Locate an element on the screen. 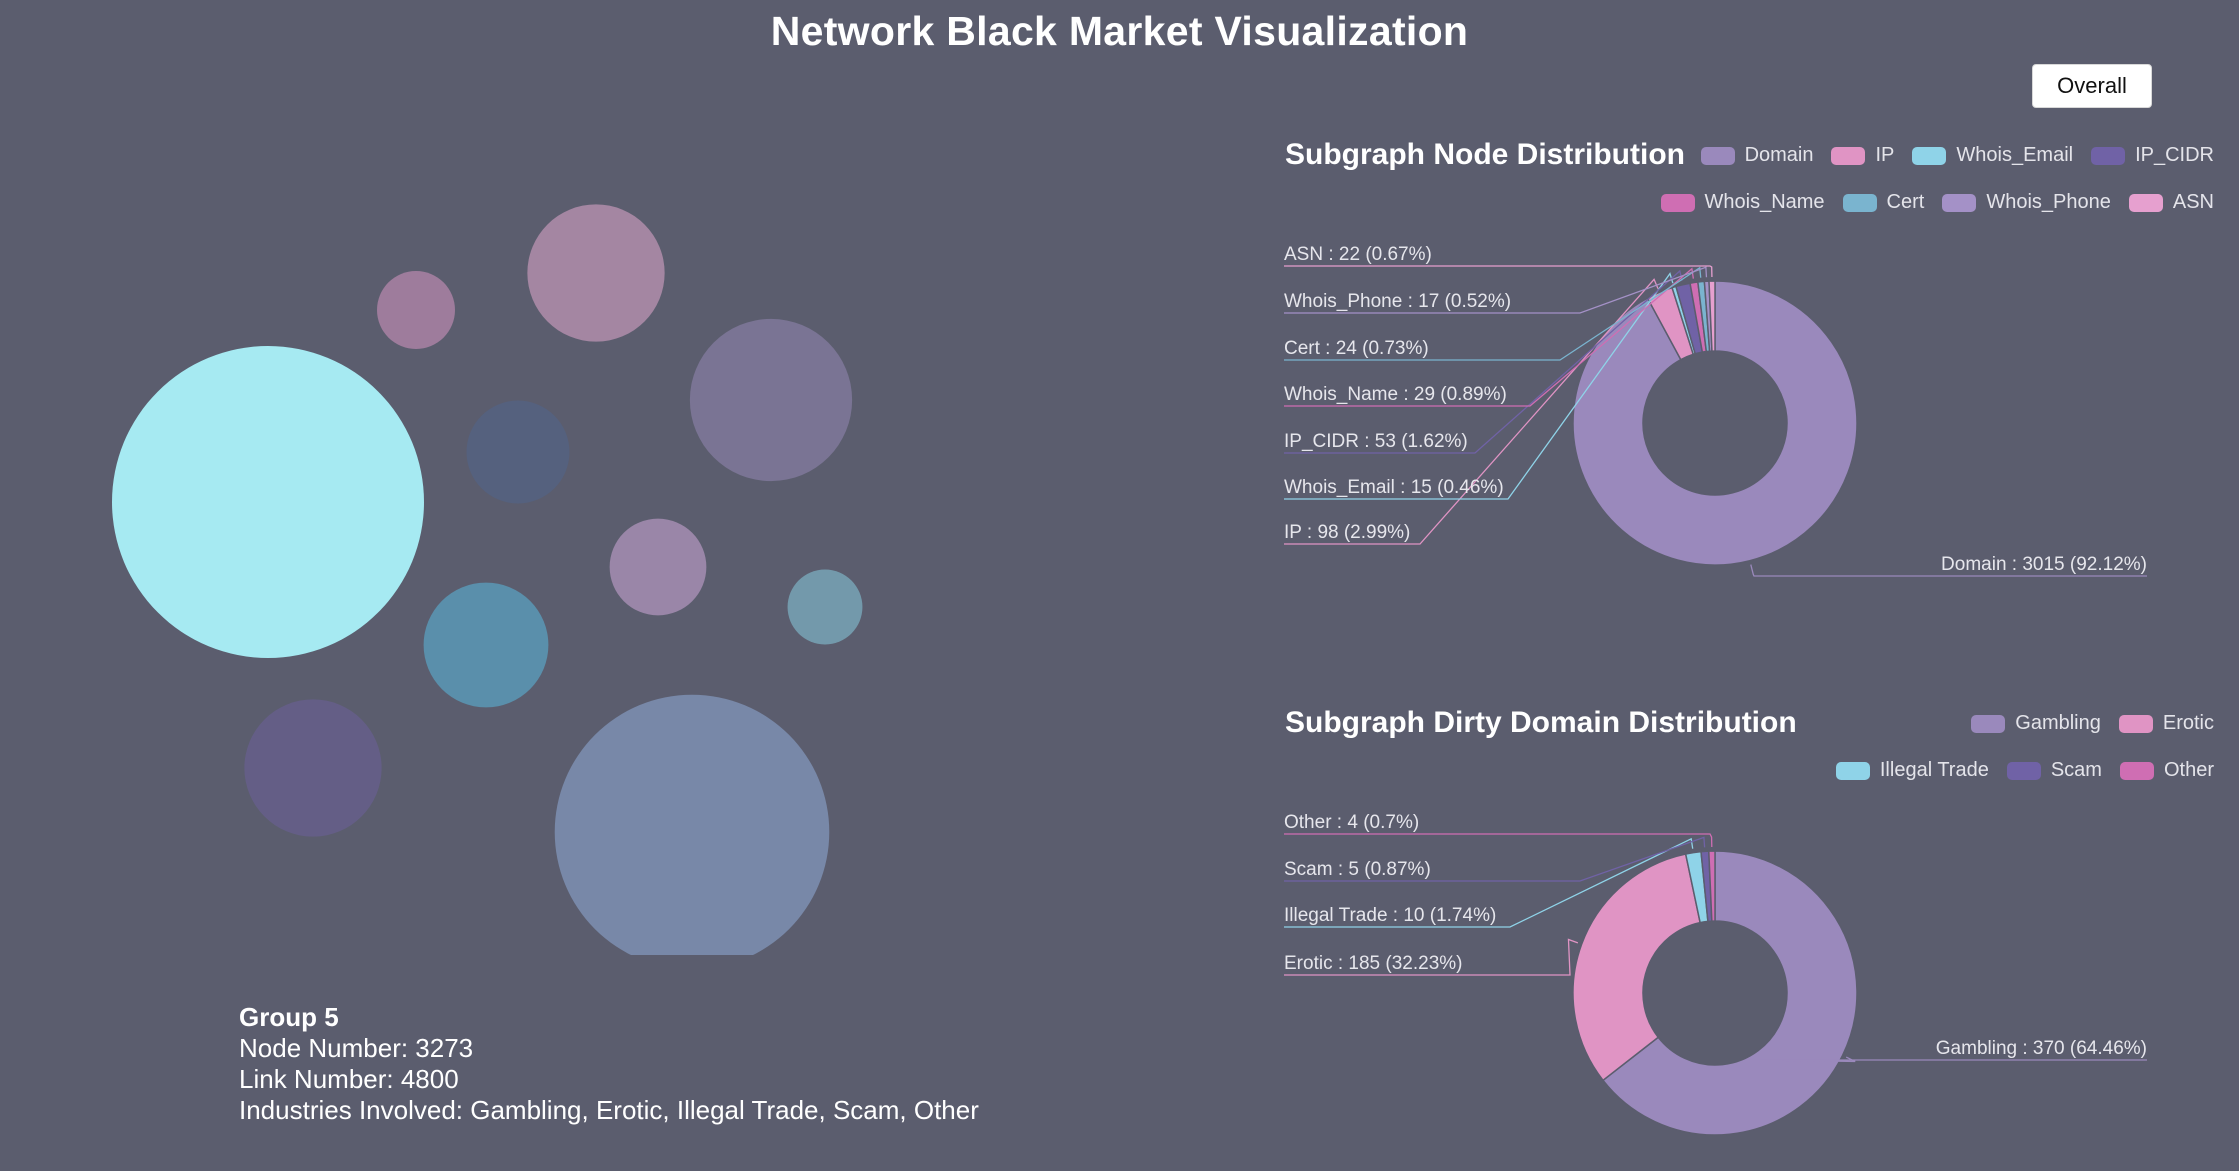  legend-whois-name: Whois_Name is located at coordinates (1742, 202).